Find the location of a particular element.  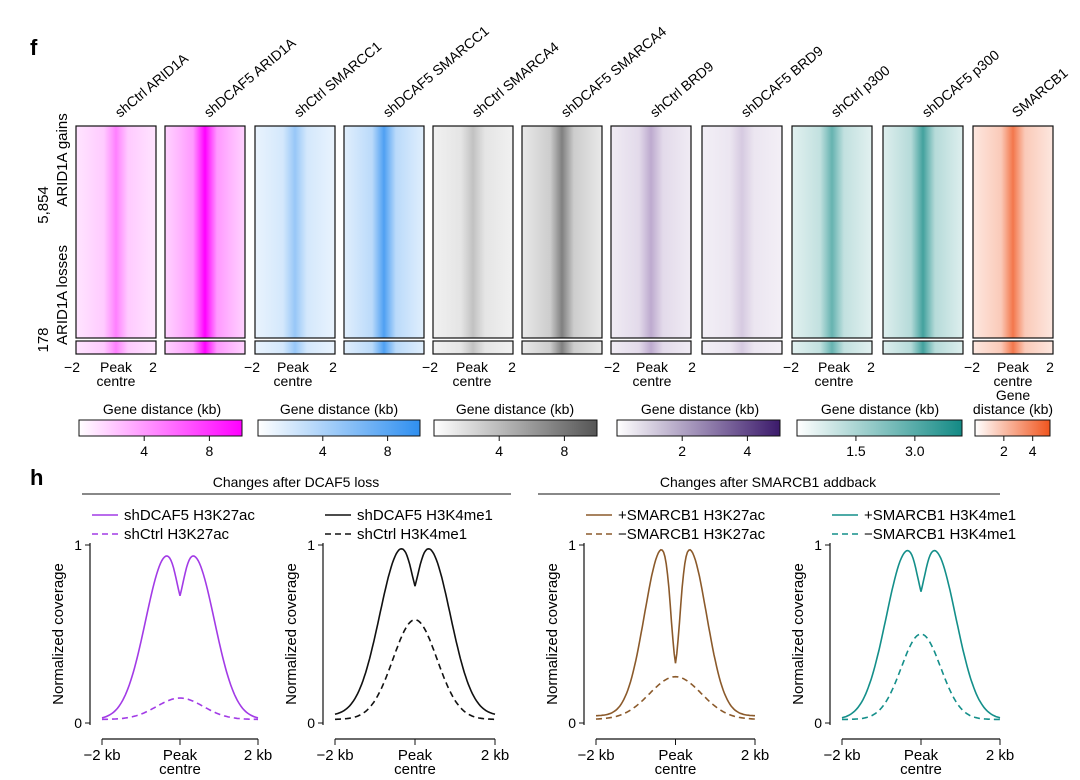

peak-axis-5: −2 Peak centre 2 is located at coordinates (829, 374).